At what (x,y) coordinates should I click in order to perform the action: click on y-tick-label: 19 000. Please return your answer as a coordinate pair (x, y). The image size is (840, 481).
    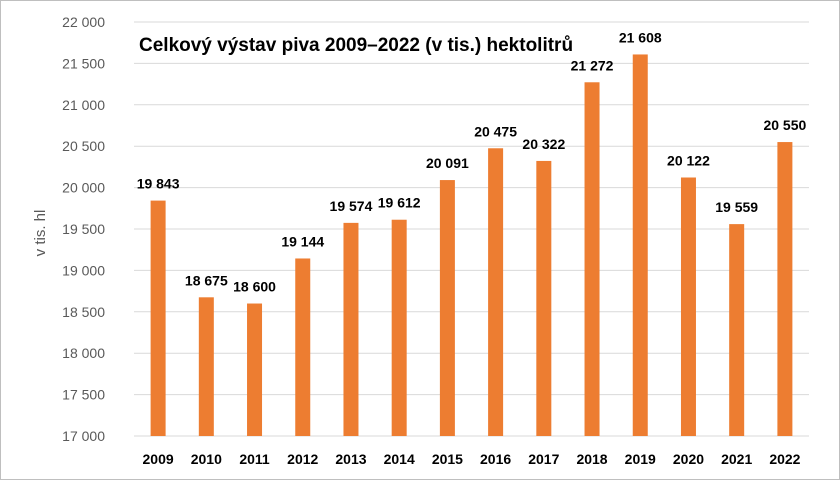
    Looking at the image, I should click on (83, 270).